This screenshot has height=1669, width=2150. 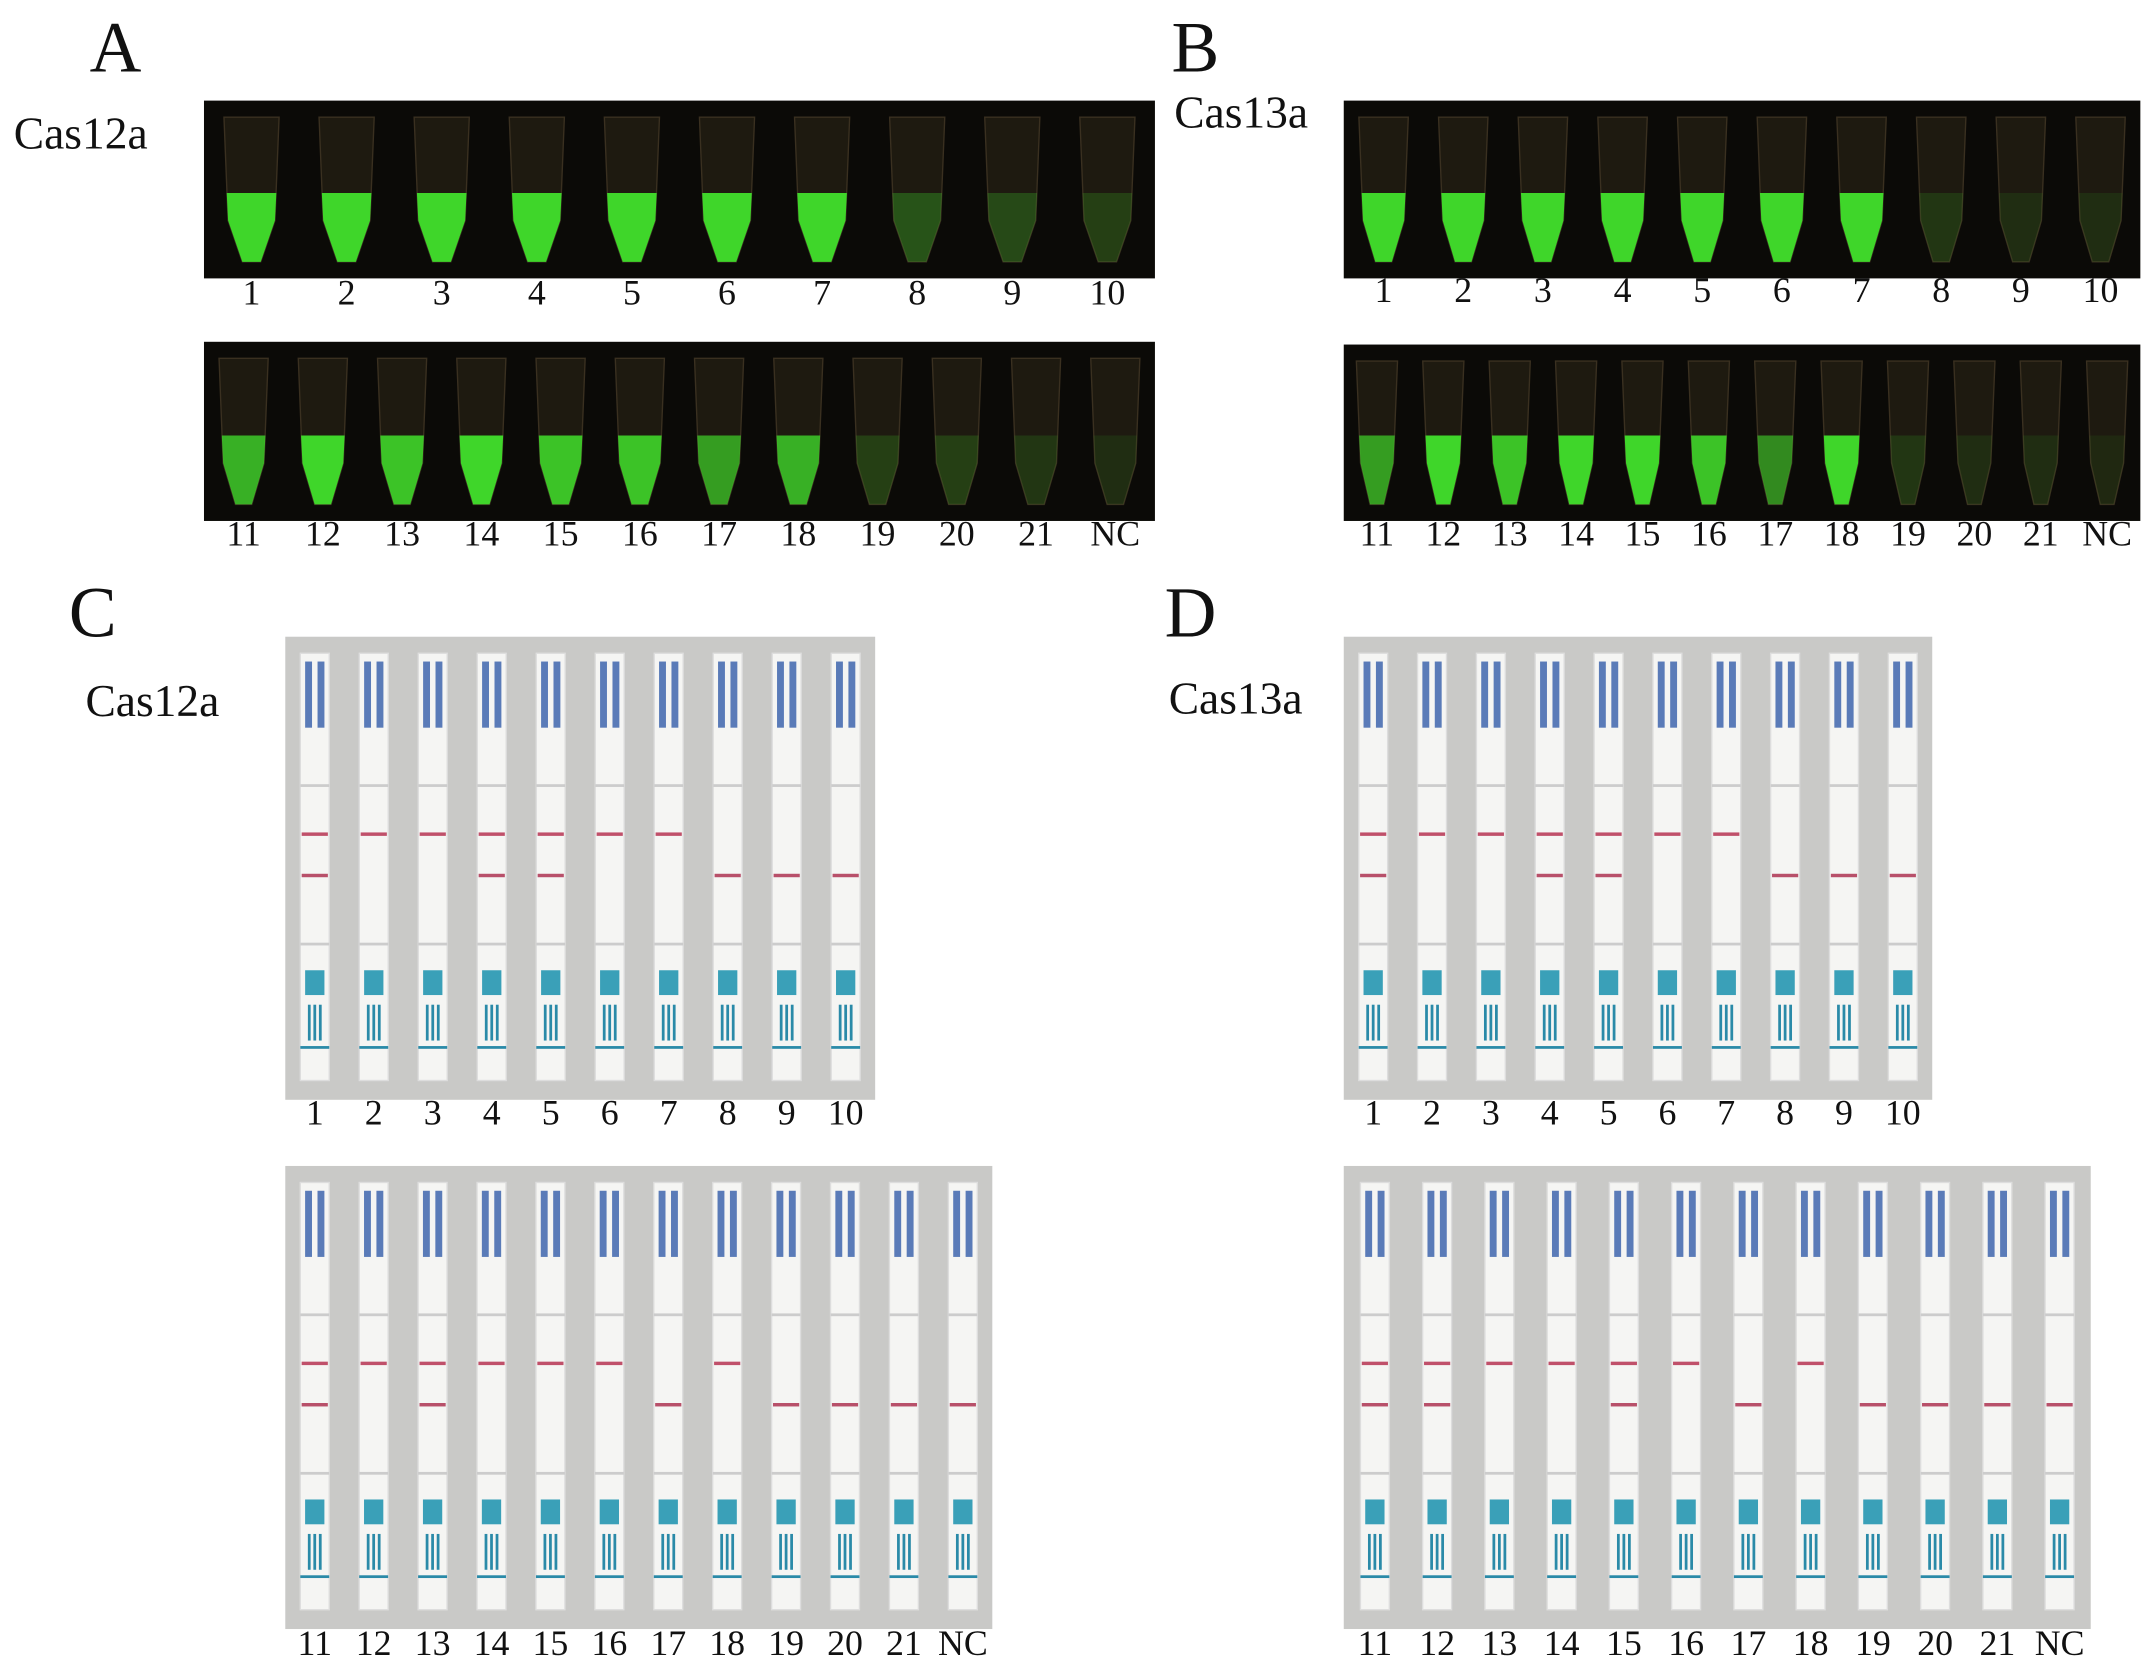 What do you see at coordinates (1115, 534) in the screenshot?
I see `sample-label: NC` at bounding box center [1115, 534].